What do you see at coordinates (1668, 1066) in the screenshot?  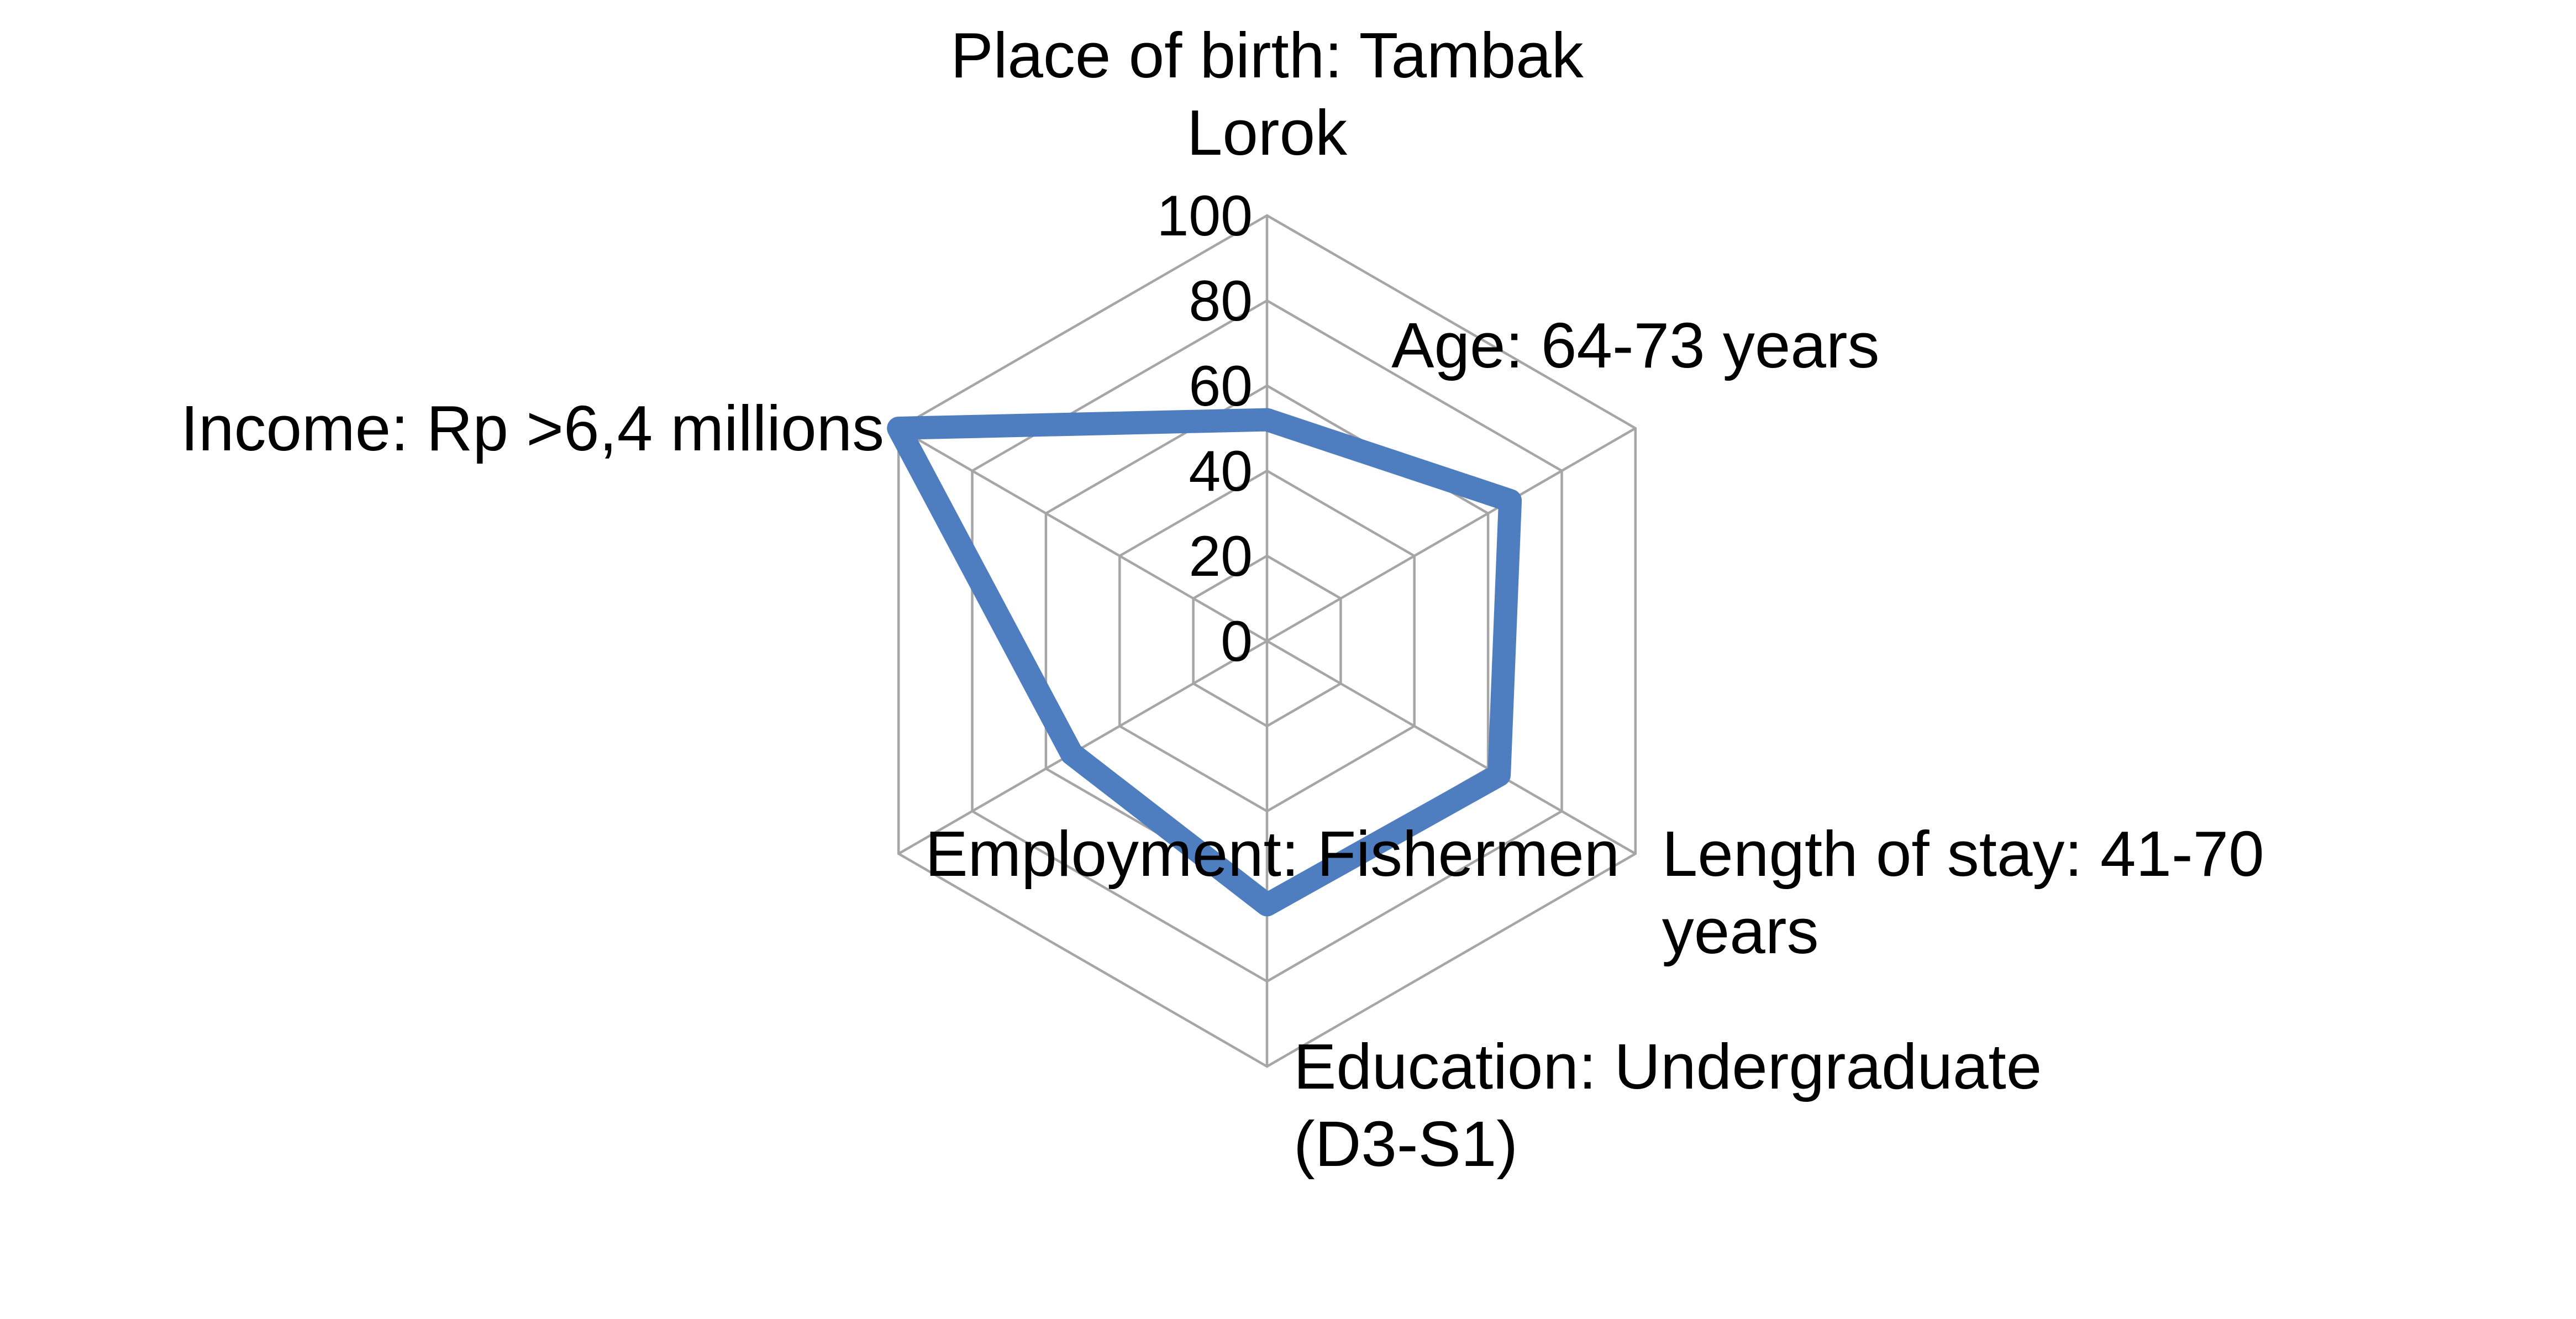 I see `category-label-line: Education: Undergraduate` at bounding box center [1668, 1066].